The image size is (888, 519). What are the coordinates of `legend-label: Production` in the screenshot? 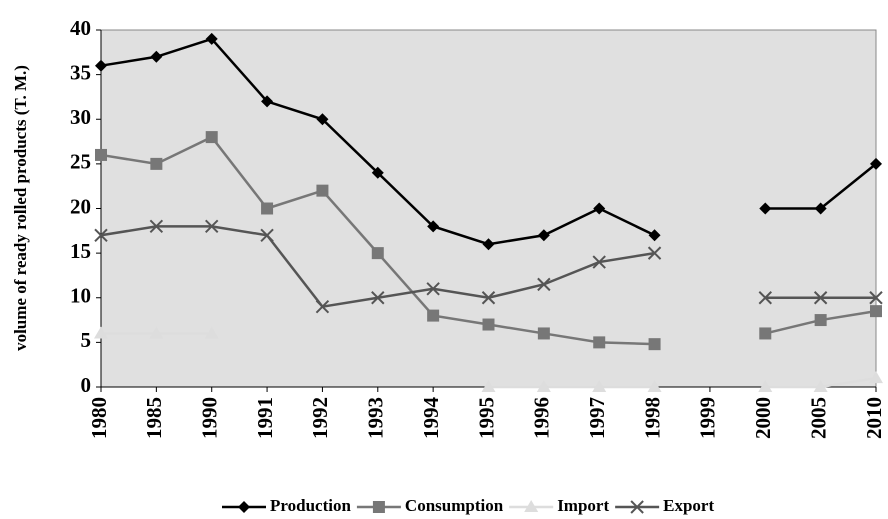 It's located at (310, 505).